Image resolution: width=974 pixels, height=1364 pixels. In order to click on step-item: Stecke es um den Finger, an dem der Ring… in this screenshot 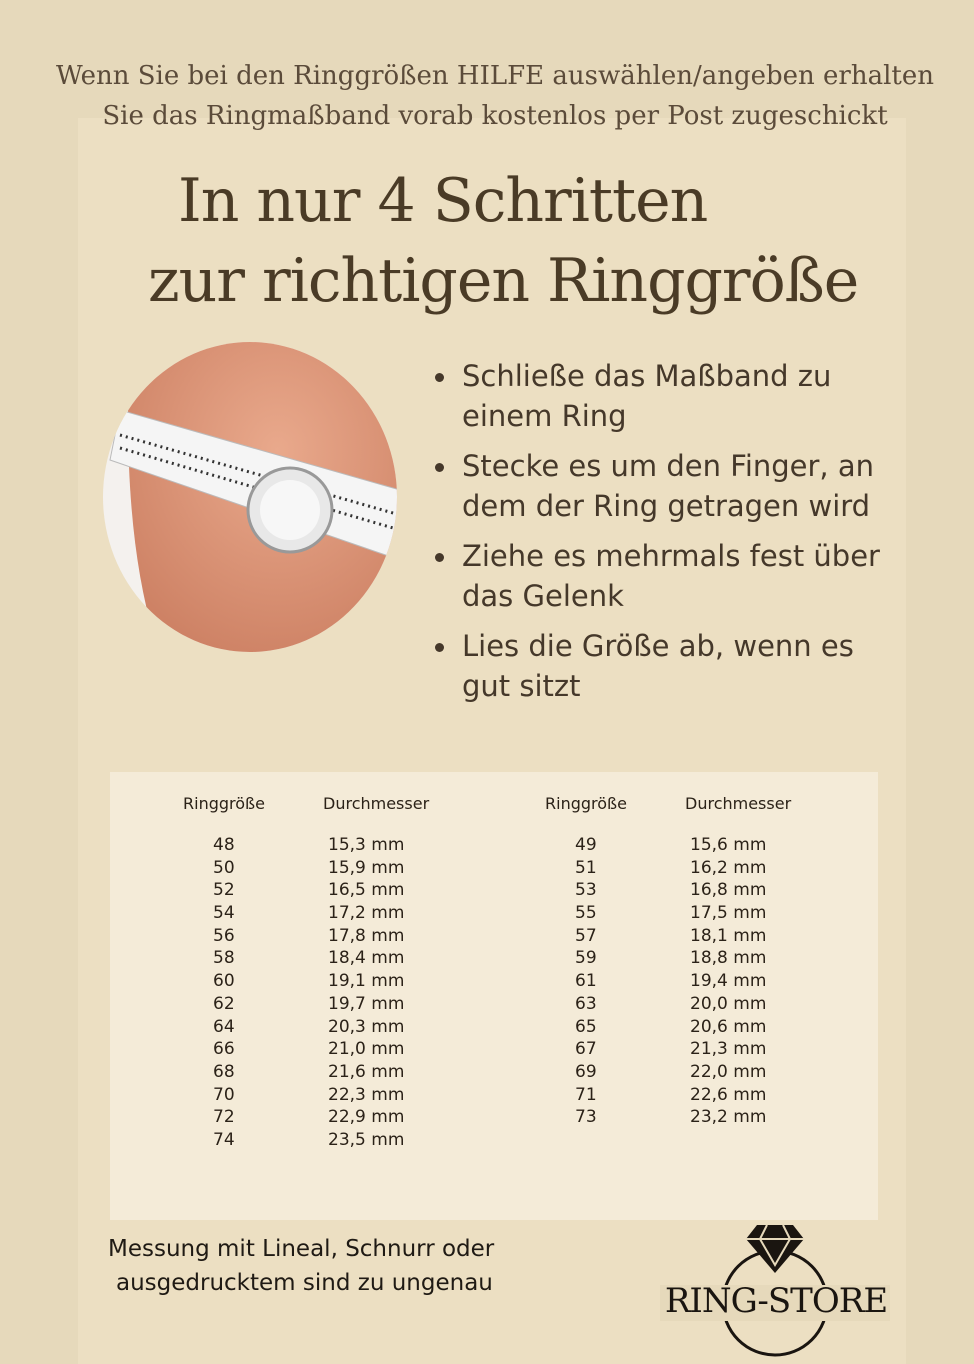, I will do `click(665, 486)`.